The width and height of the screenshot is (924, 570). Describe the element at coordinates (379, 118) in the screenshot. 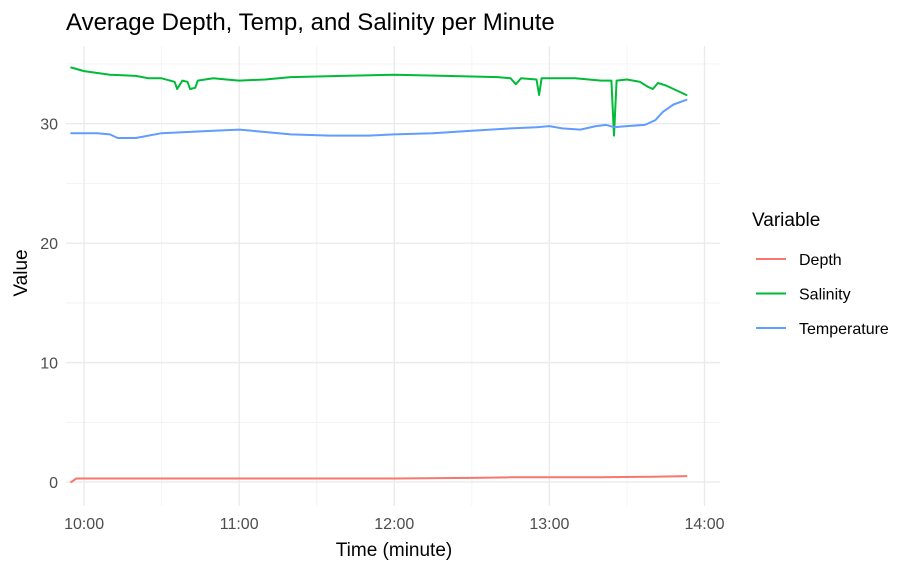

I see `series-line-temperature` at that location.